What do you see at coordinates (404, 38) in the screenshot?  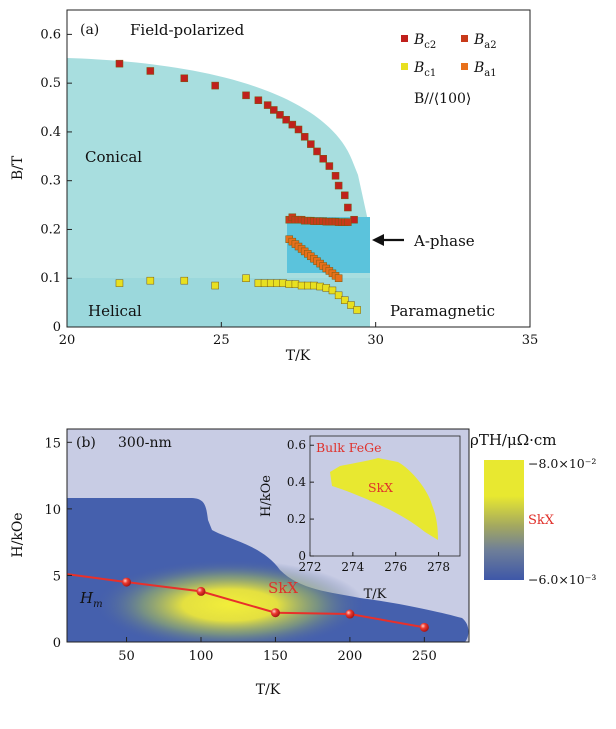 I see `legend-marker-bc2` at bounding box center [404, 38].